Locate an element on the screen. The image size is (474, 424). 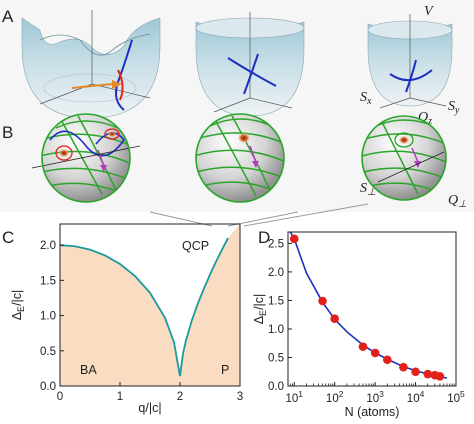
panel-label-d: D is located at coordinates (264, 237).